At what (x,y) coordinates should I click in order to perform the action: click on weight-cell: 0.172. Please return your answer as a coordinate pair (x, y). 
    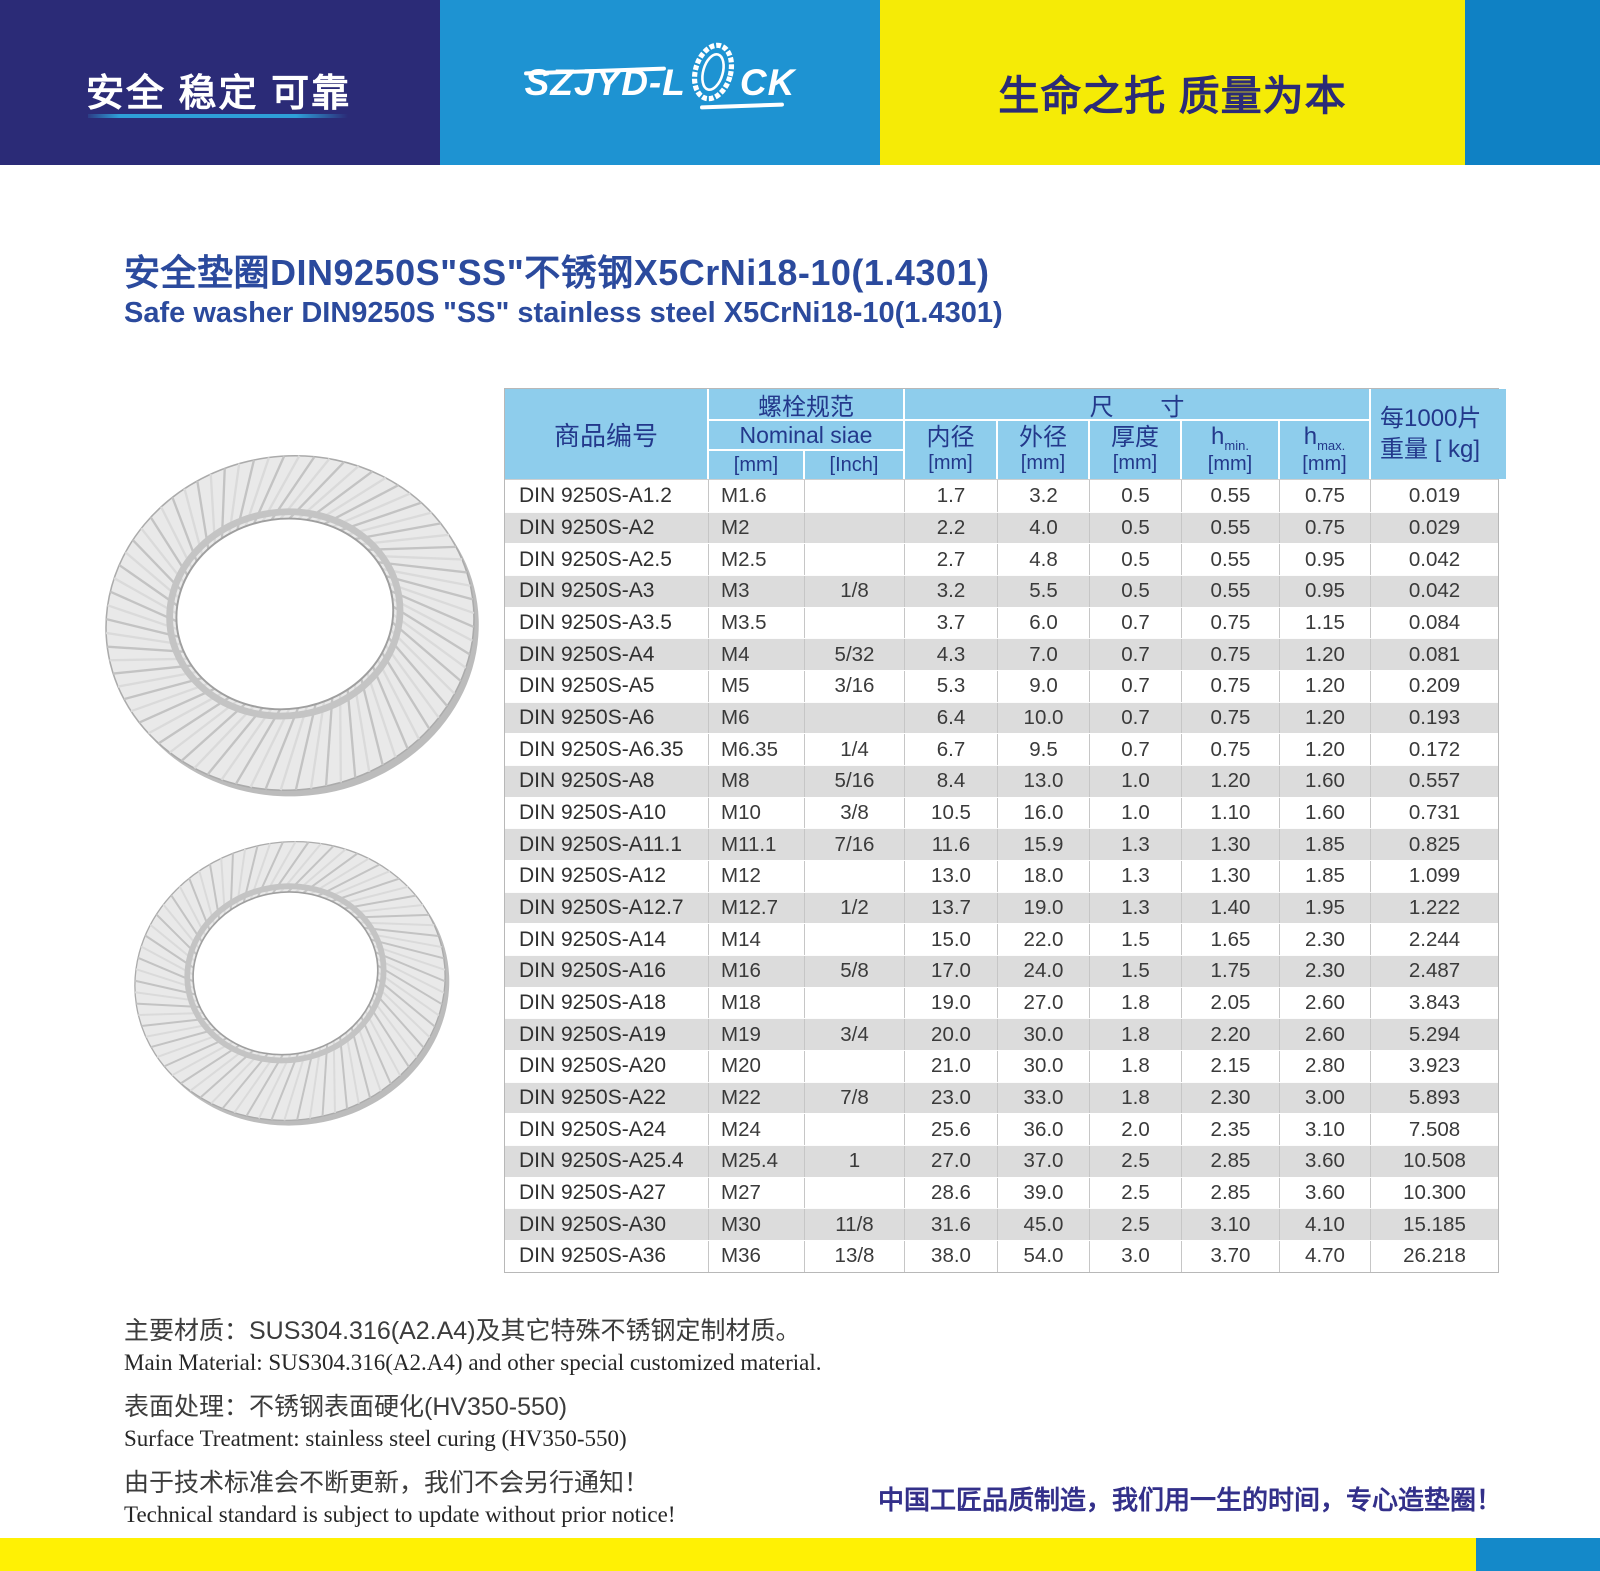
    Looking at the image, I should click on (1434, 749).